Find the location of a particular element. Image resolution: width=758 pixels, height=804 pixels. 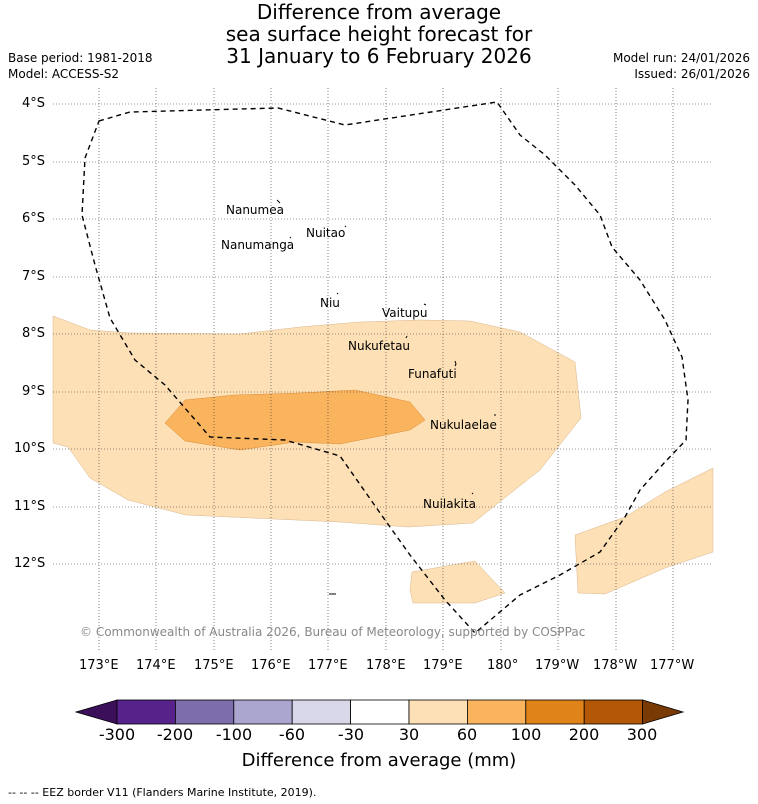

lat-tick-9s: 9°S is located at coordinates (34, 391).